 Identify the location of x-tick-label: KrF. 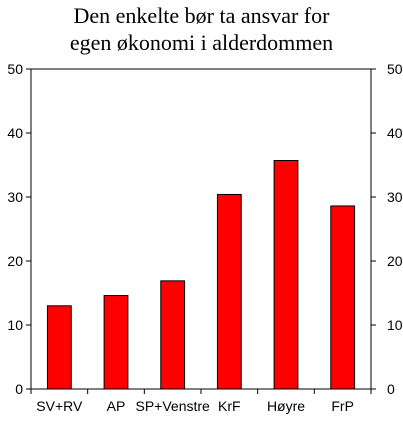
(229, 406).